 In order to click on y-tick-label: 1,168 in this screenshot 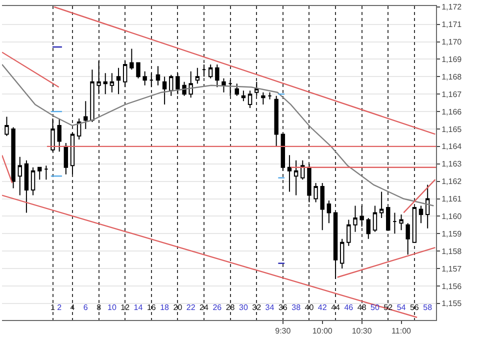, I will do `click(452, 77)`.